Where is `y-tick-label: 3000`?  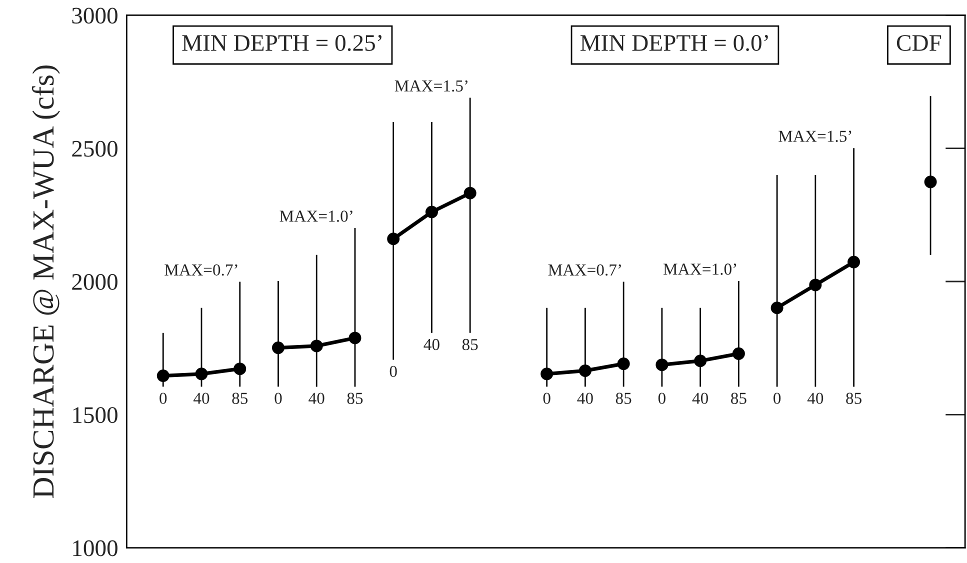
y-tick-label: 3000 is located at coordinates (95, 16).